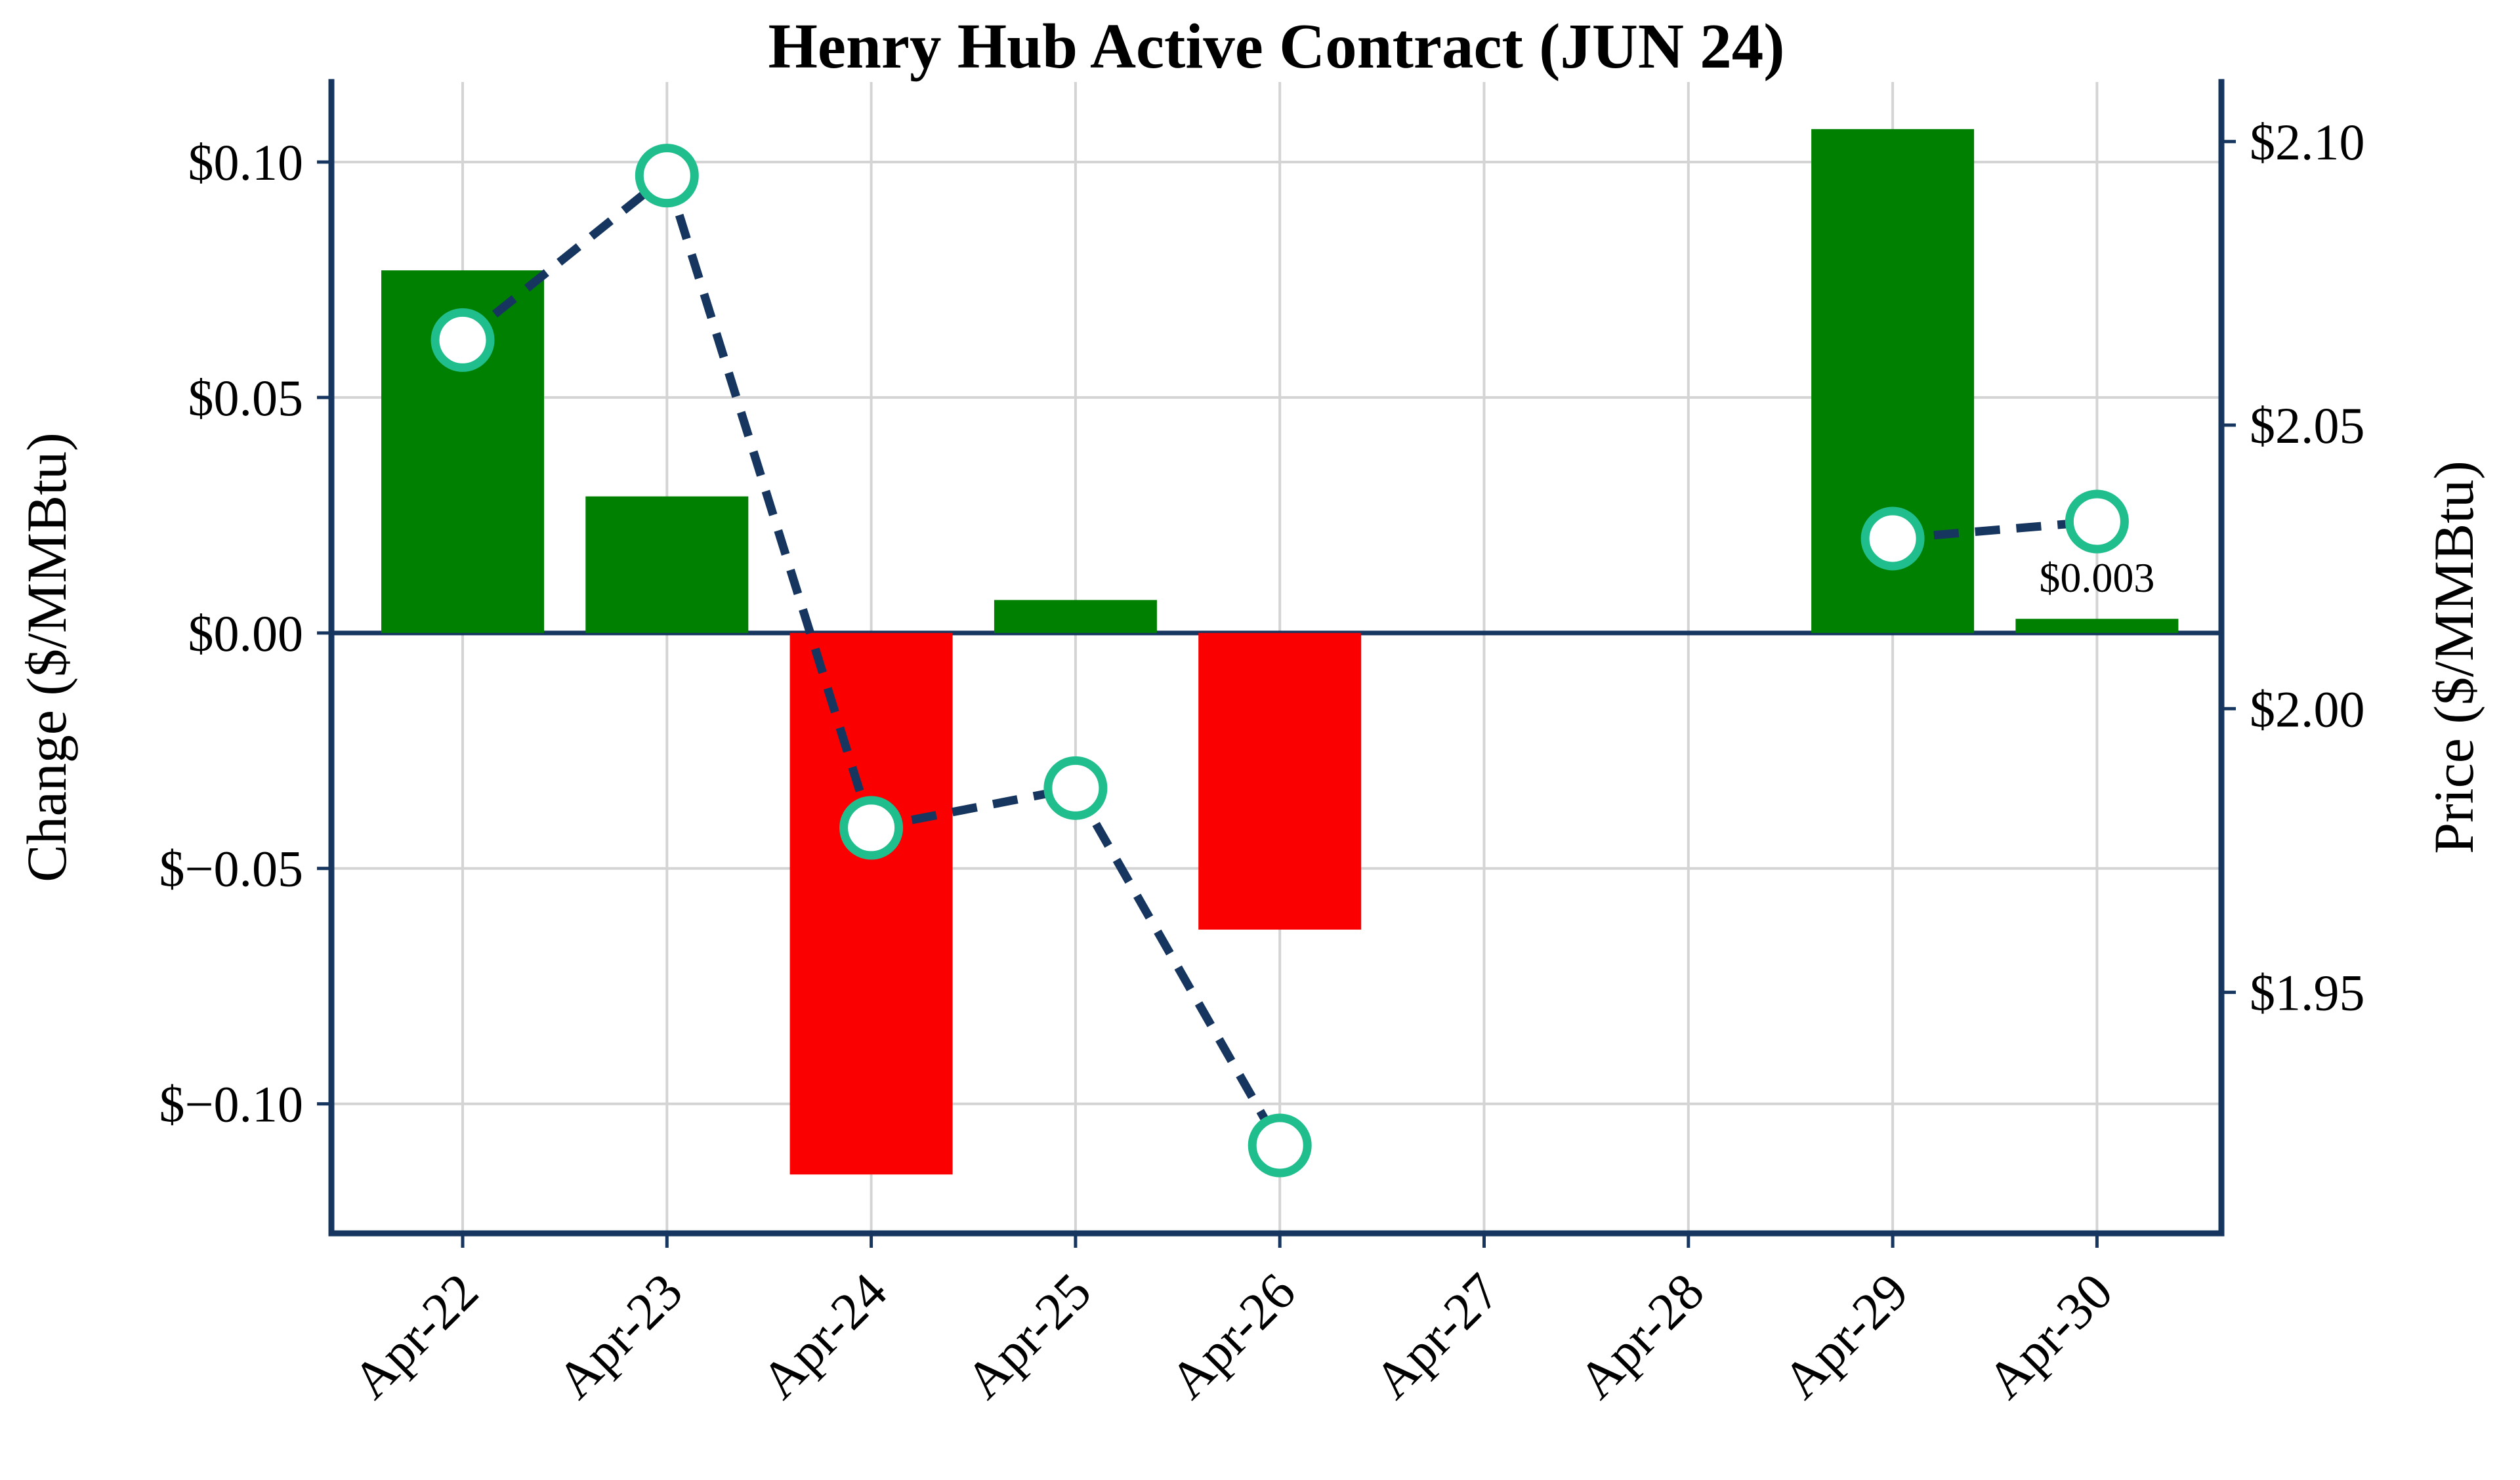 This screenshot has width=2520, height=1480. What do you see at coordinates (246, 633) in the screenshot?
I see `left-tick-label: $0.00` at bounding box center [246, 633].